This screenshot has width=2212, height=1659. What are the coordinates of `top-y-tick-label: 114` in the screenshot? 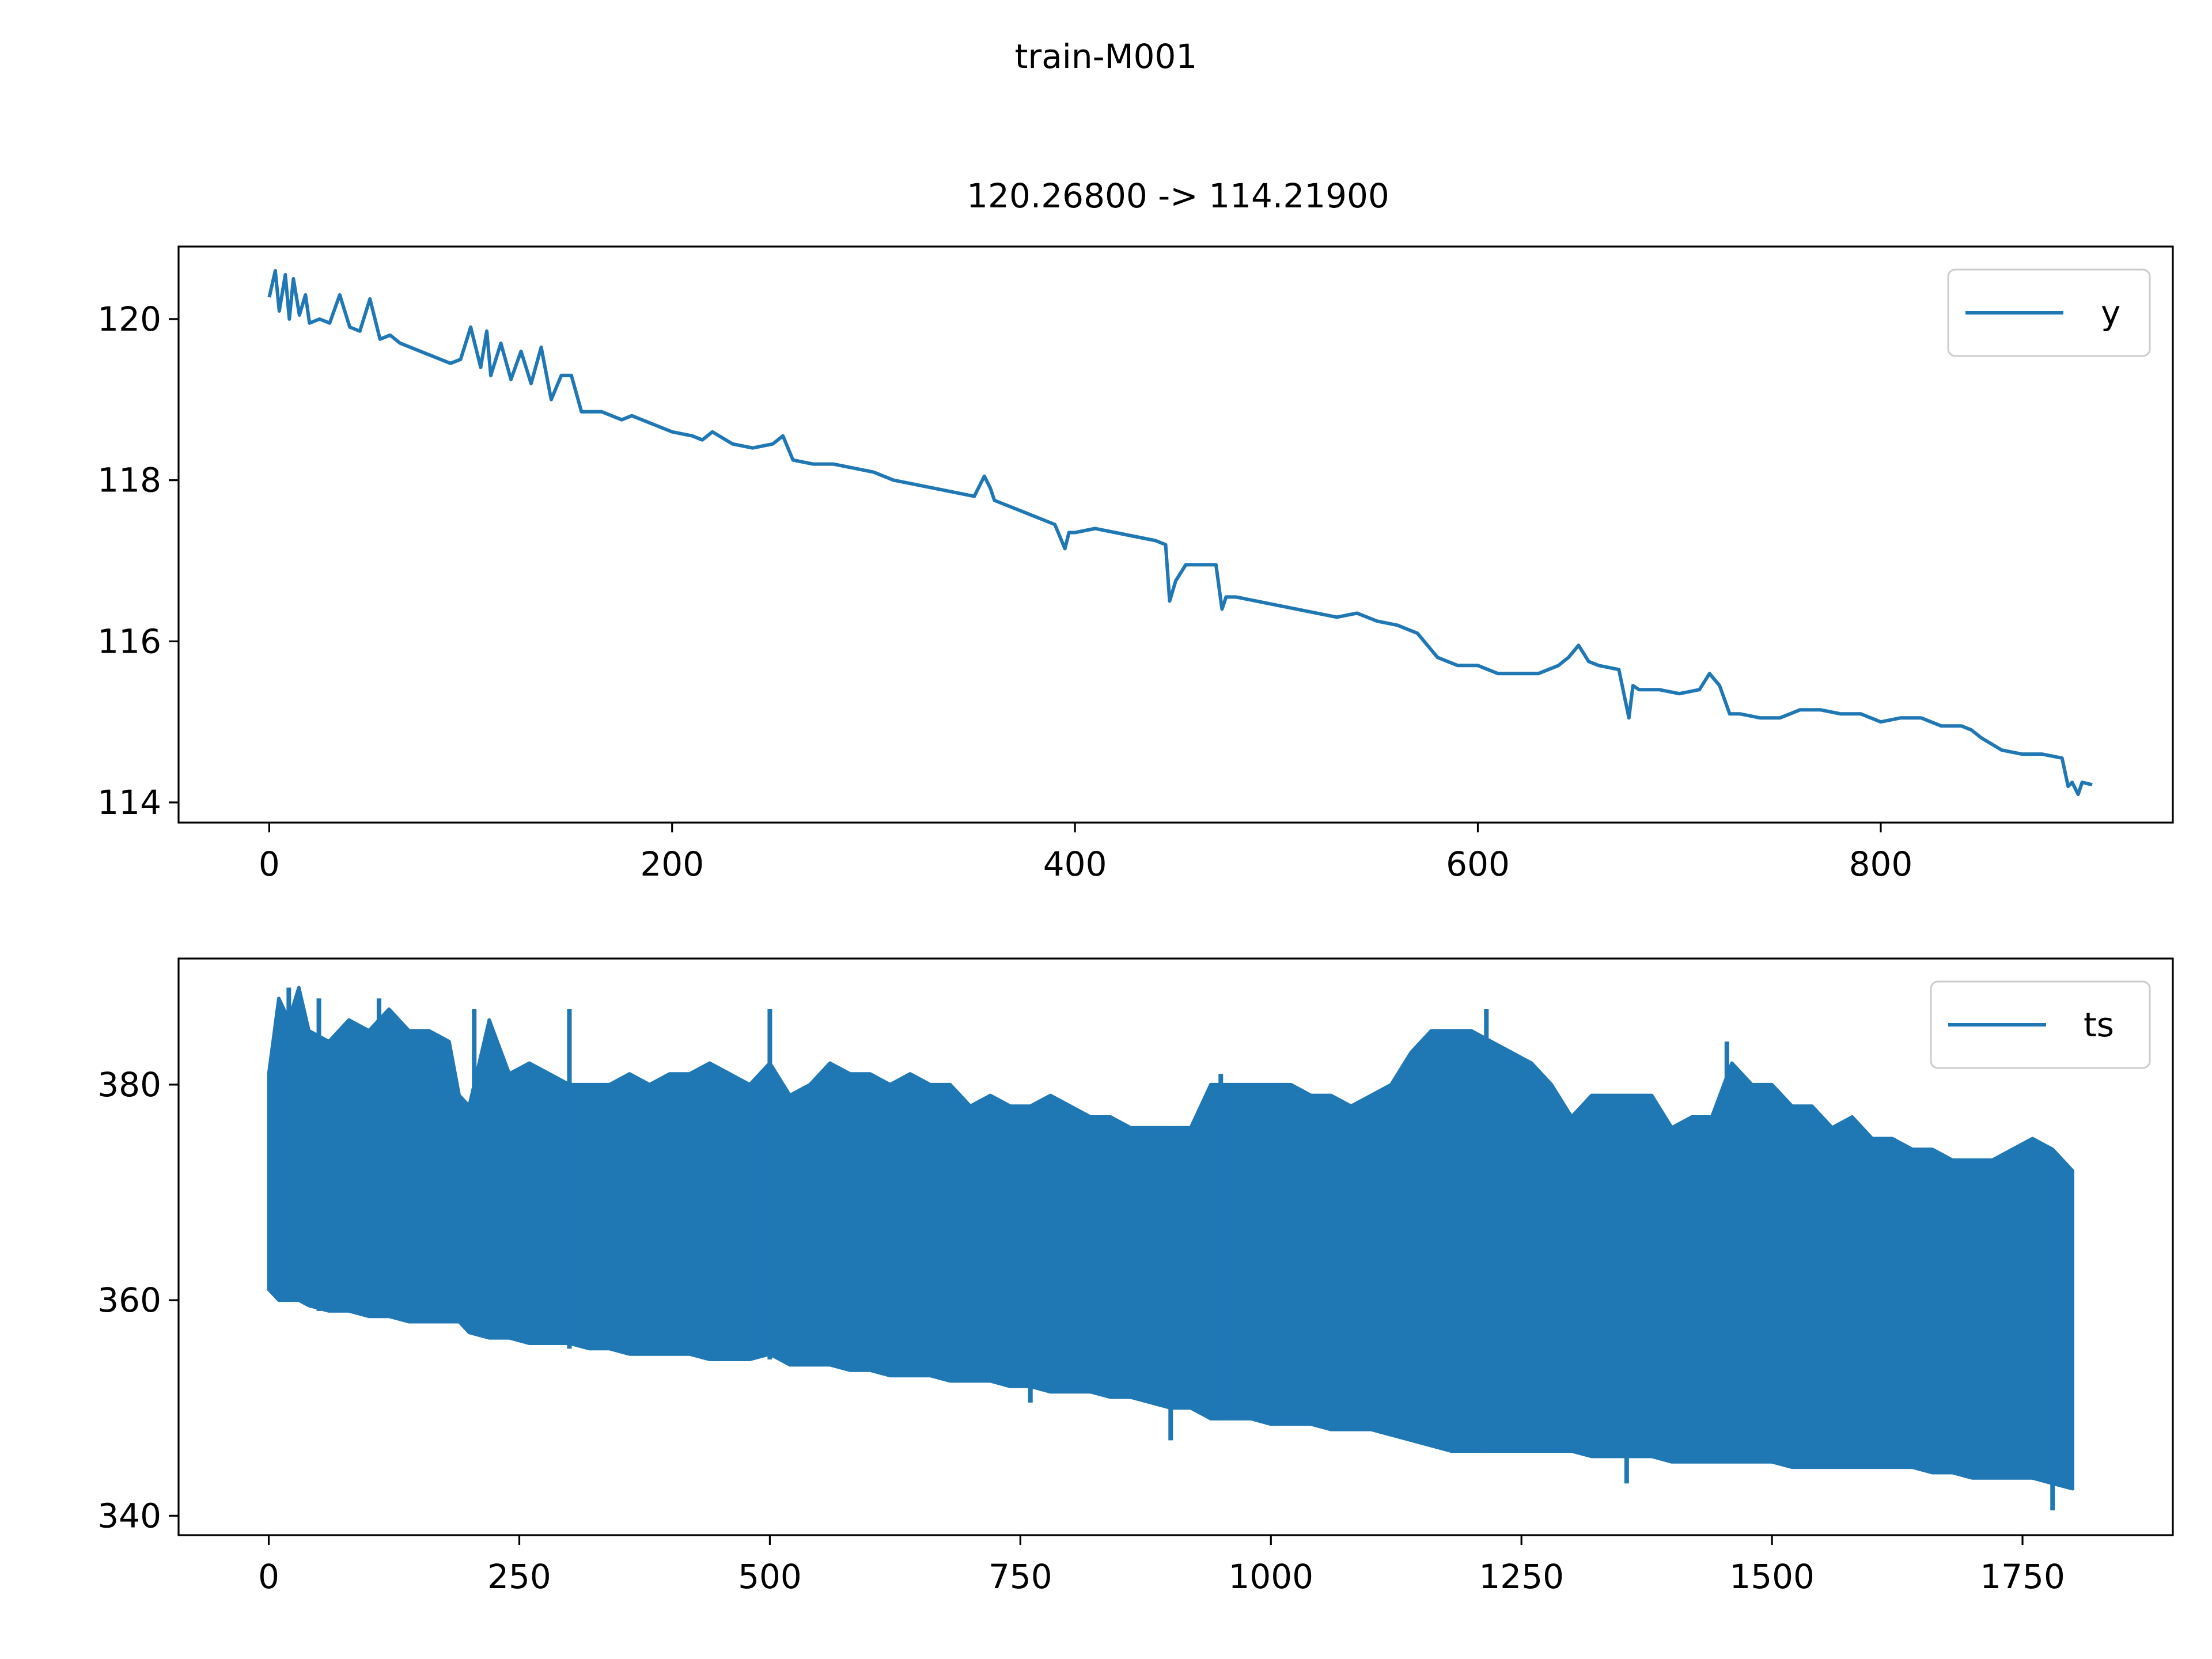 It's located at (129, 802).